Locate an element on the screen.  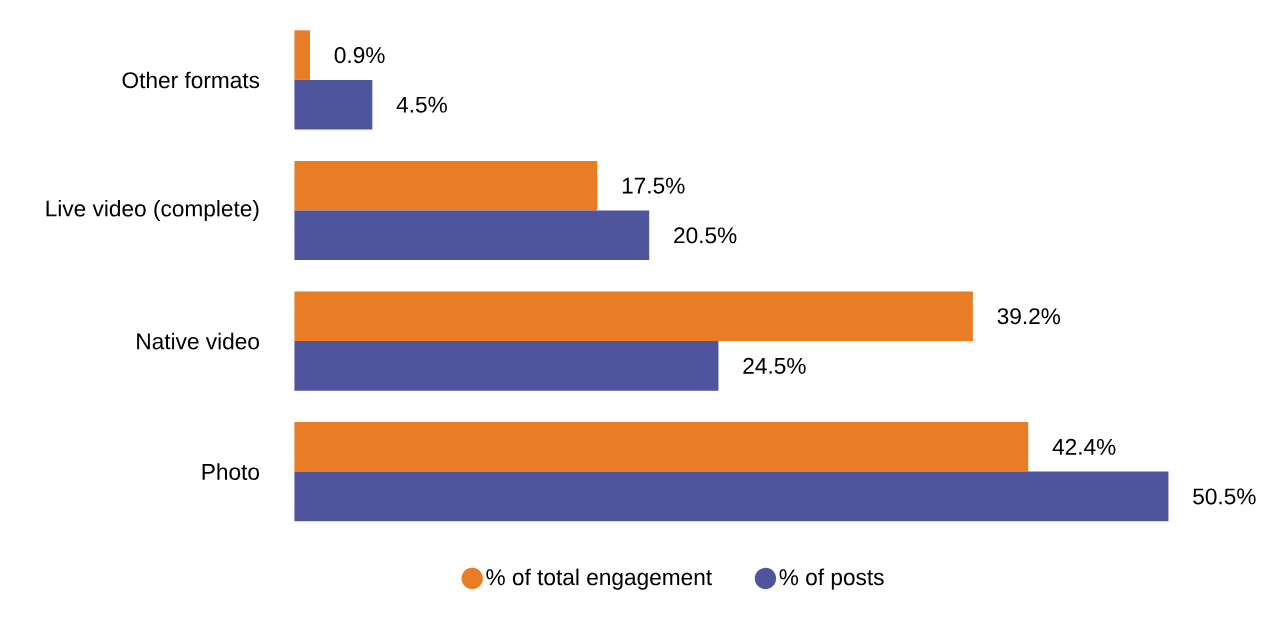
y-tick-label: Native video is located at coordinates (198, 341).